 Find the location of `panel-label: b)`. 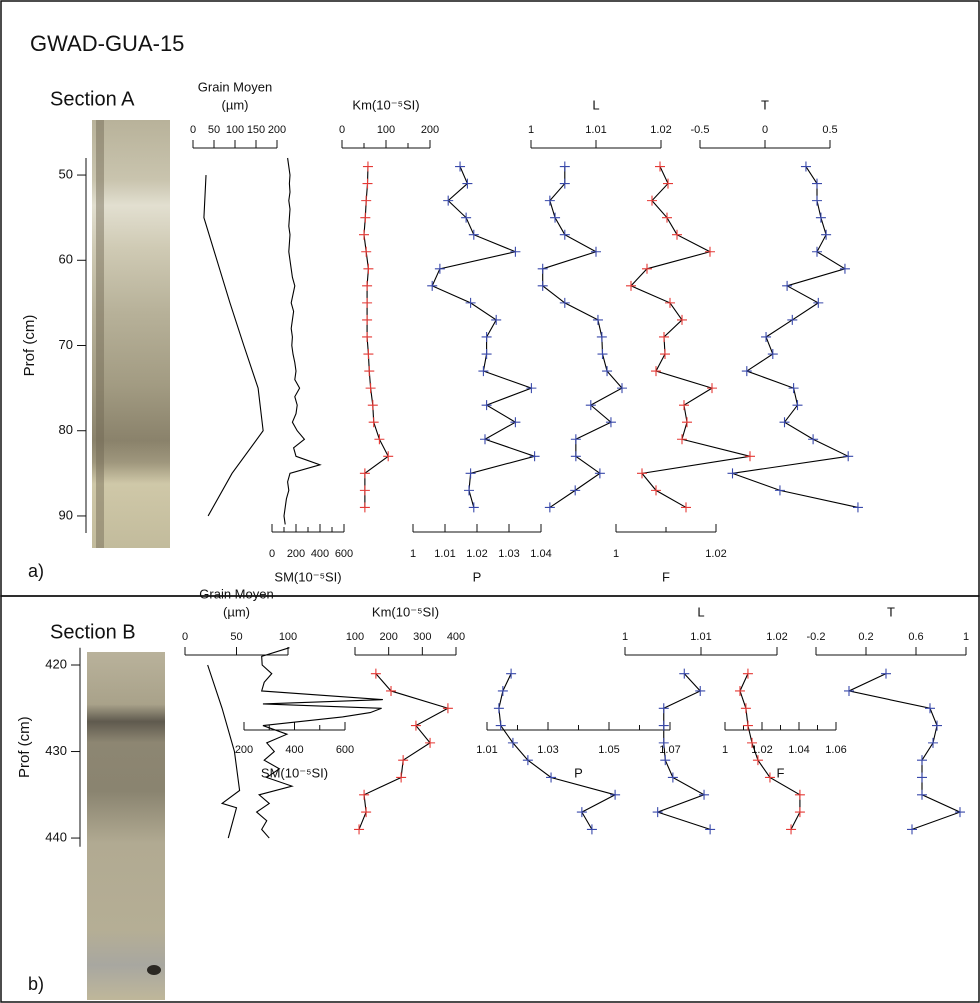

panel-label: b) is located at coordinates (36, 984).